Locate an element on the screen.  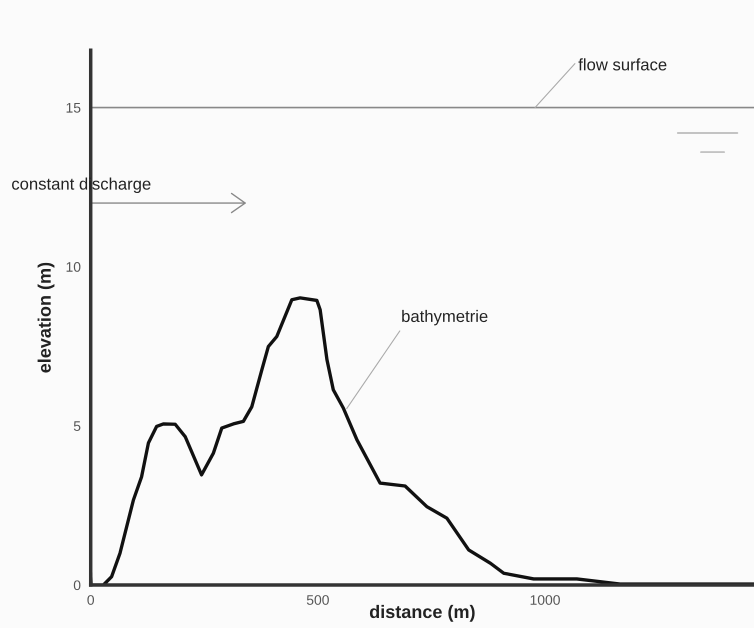
y-tick-label: 10 is located at coordinates (73, 267).